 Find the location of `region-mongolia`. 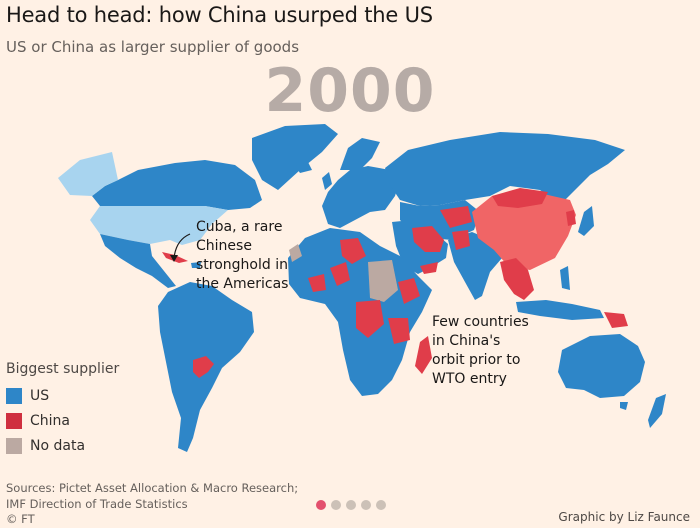

region-mongolia is located at coordinates (520, 198).